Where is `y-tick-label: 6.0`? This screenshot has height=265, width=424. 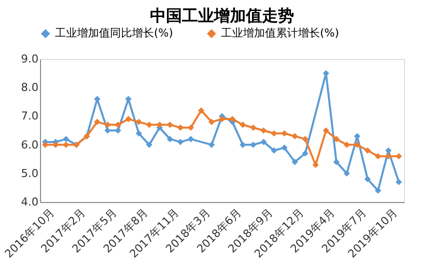
y-tick-label: 6.0 is located at coordinates (29, 145).